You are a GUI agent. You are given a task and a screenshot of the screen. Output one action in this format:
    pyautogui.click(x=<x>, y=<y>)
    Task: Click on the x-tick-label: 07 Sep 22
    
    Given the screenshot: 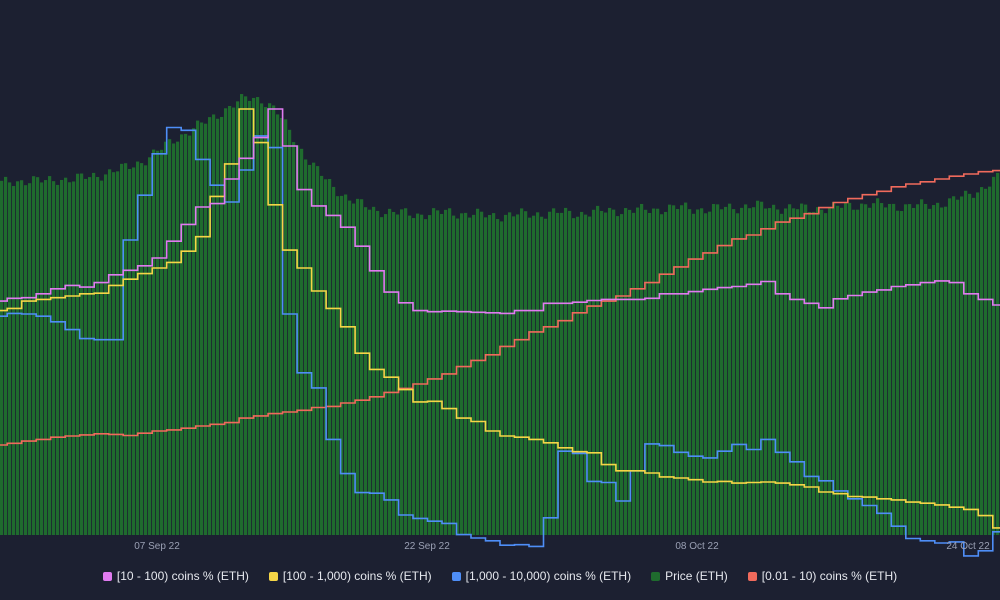 What is the action you would take?
    pyautogui.click(x=157, y=546)
    